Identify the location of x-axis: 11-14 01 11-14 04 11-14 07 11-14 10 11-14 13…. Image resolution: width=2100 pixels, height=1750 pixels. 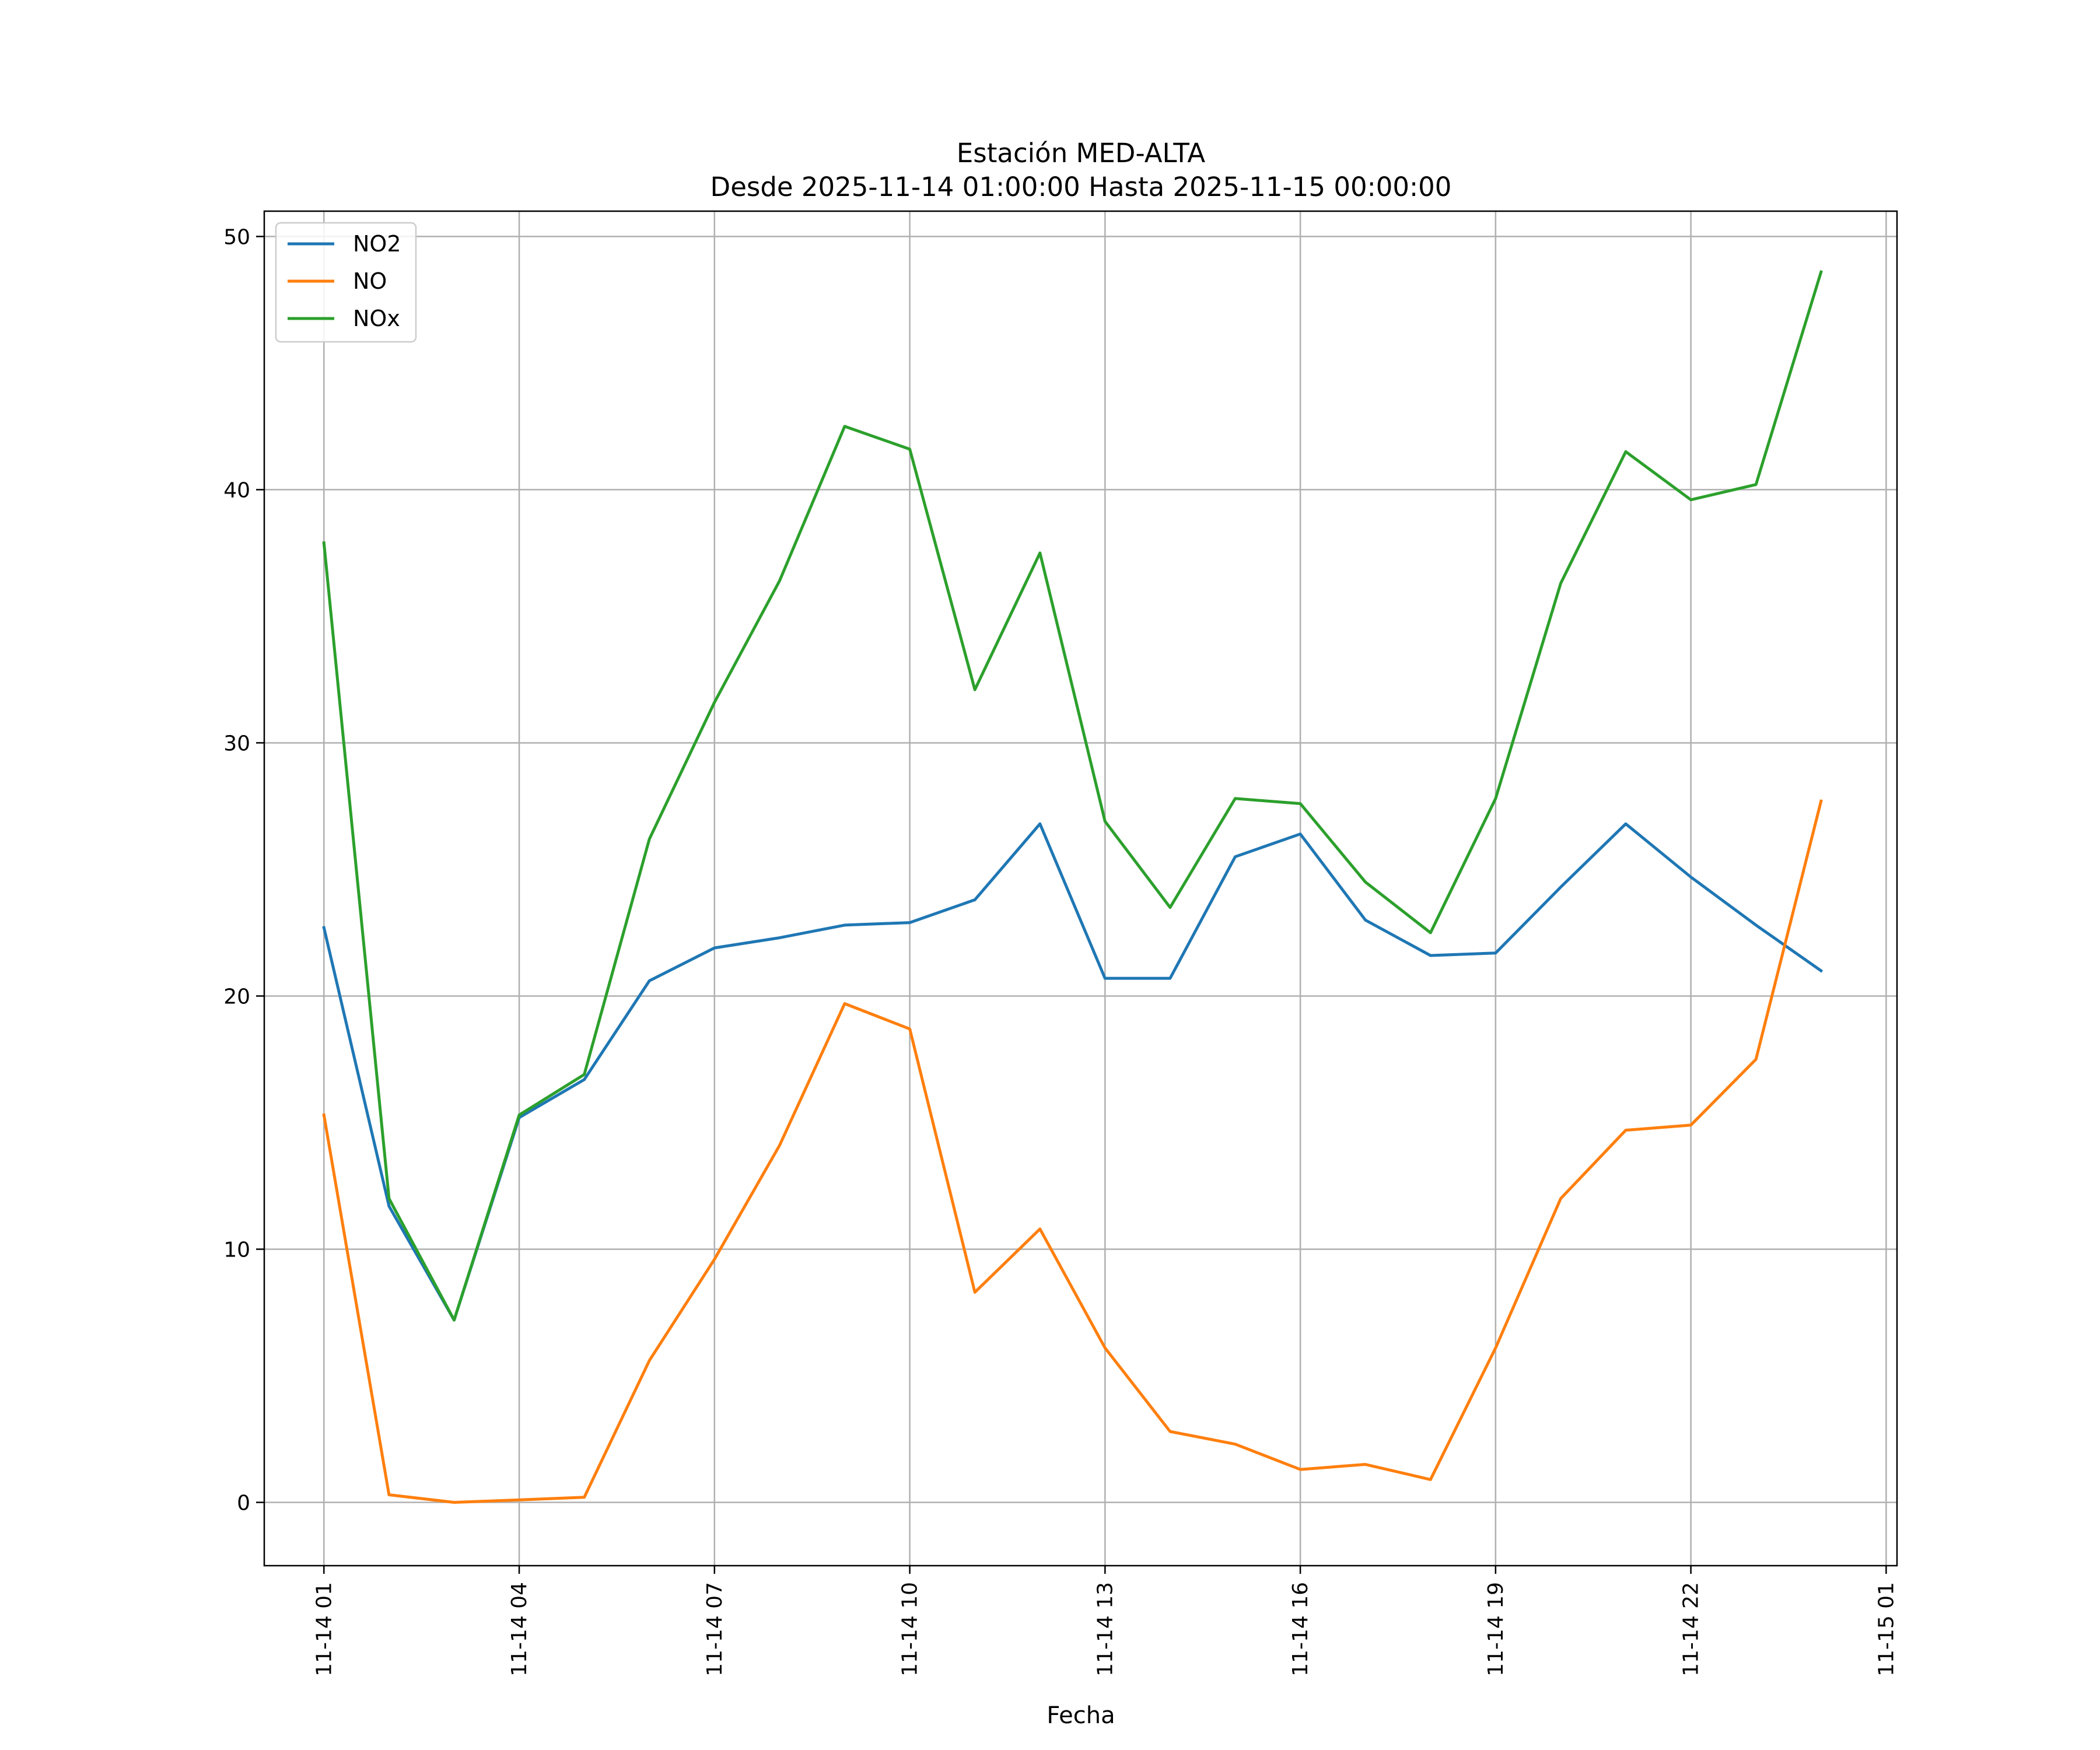
(1105, 1621).